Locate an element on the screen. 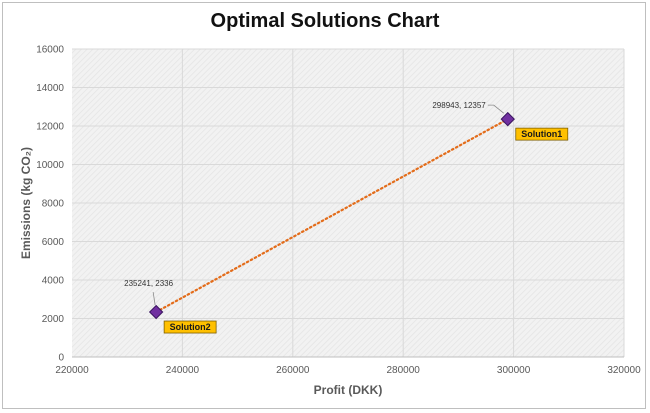 The width and height of the screenshot is (650, 413). tag-label-solution1: Solution1 is located at coordinates (541, 134).